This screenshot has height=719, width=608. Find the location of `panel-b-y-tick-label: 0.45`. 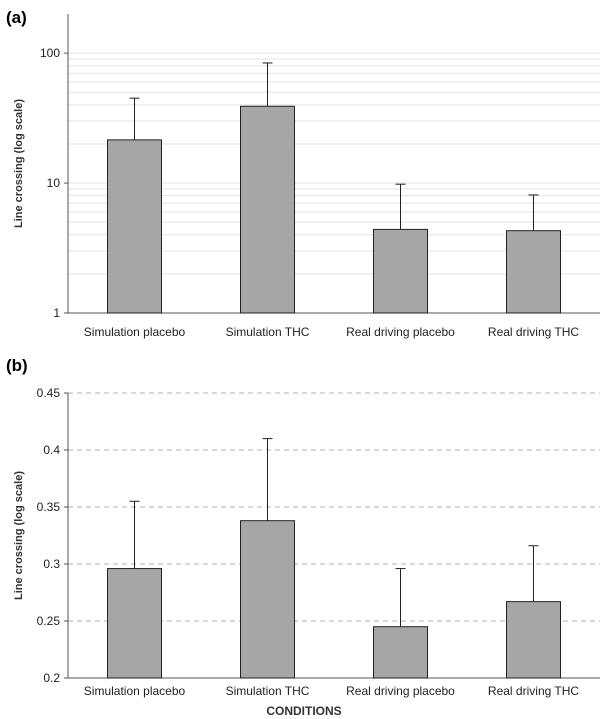

panel-b-y-tick-label: 0.45 is located at coordinates (49, 393).